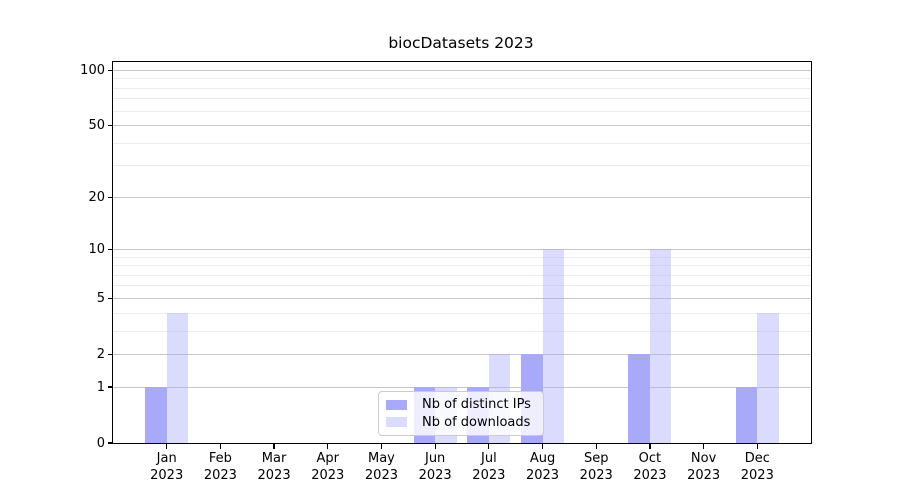  Describe the element at coordinates (650, 467) in the screenshot. I see `x-tick-label: Oct 2023` at that location.